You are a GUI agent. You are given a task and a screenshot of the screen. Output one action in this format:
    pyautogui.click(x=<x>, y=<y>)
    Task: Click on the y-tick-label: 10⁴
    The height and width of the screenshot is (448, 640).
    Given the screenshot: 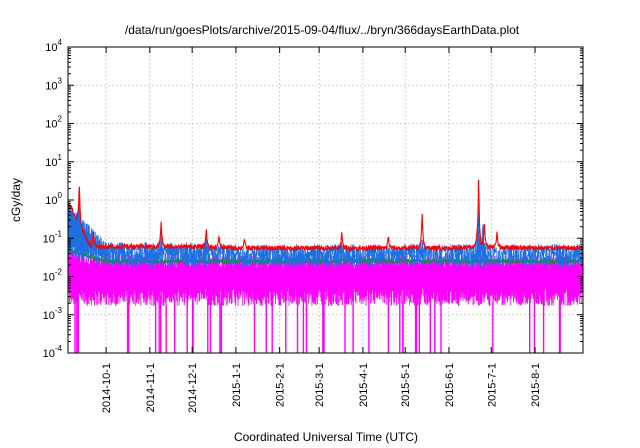 What is the action you would take?
    pyautogui.click(x=53, y=46)
    